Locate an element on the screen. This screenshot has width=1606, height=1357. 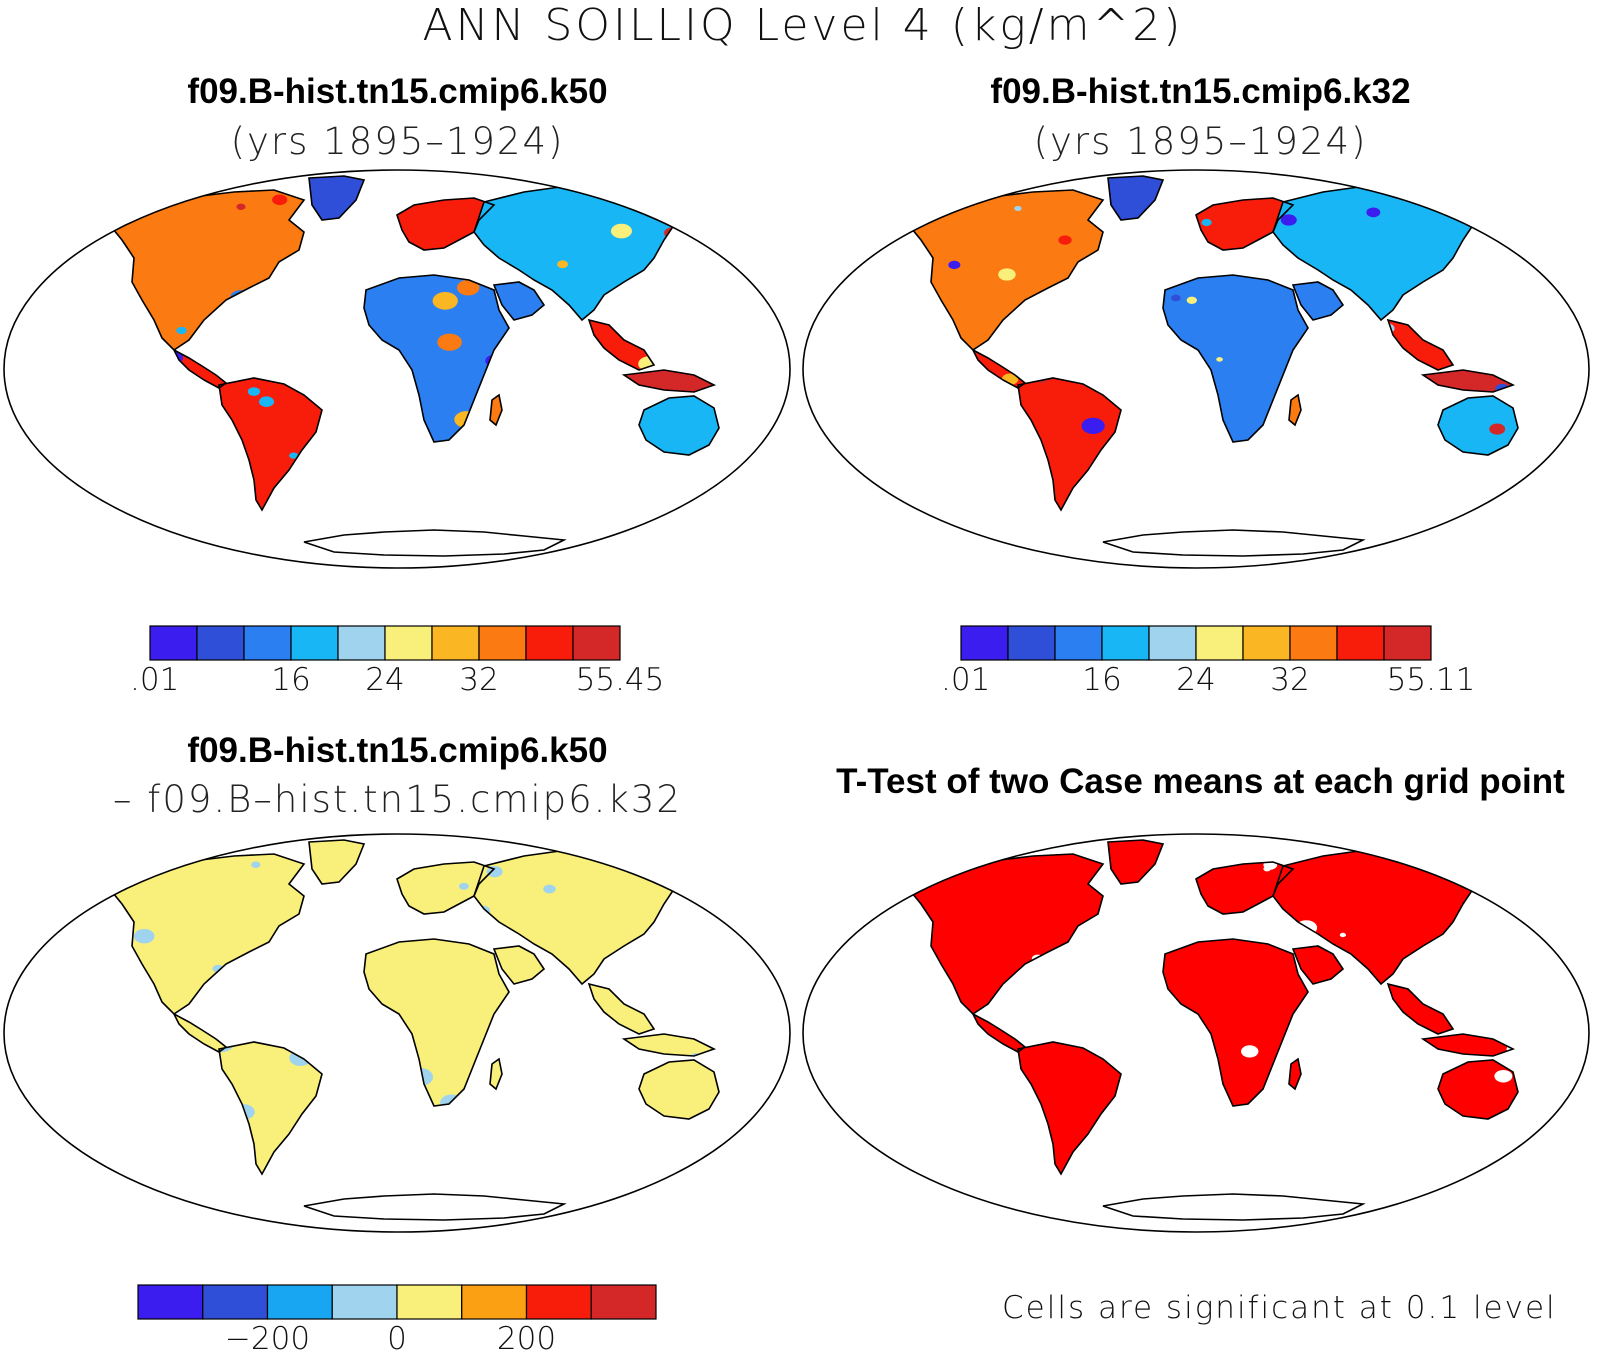
colorbar-tick-label: 200 is located at coordinates (526, 1339).